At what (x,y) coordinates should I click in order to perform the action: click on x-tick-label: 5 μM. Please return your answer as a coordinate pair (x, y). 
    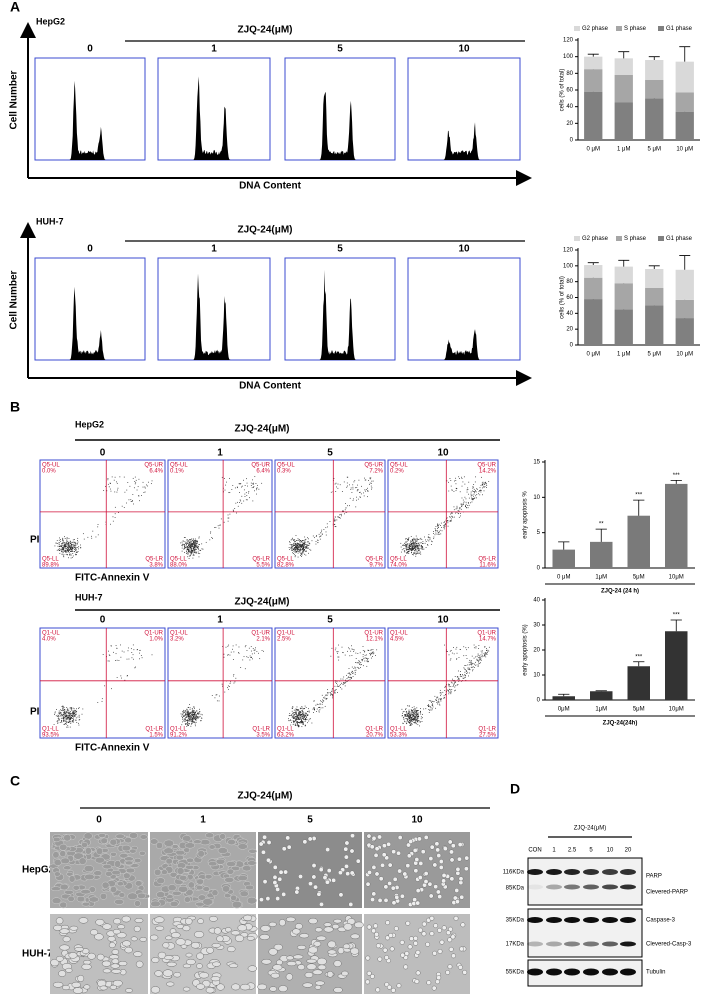
    Looking at the image, I should click on (654, 355).